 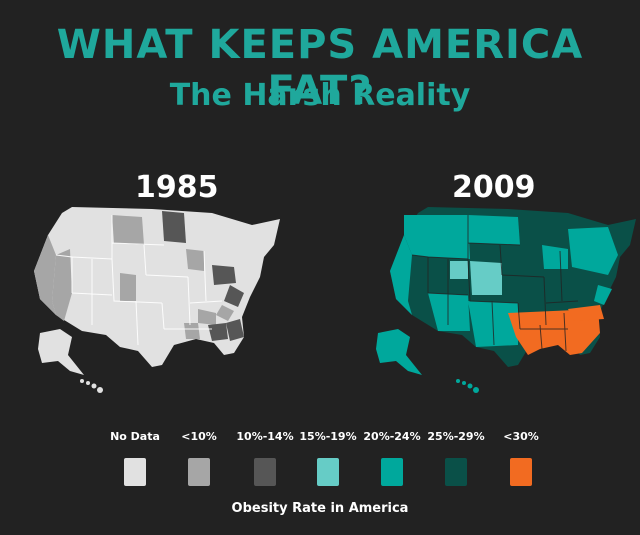 What do you see at coordinates (177, 187) in the screenshot?
I see `map-year-label-1985: 1985` at bounding box center [177, 187].